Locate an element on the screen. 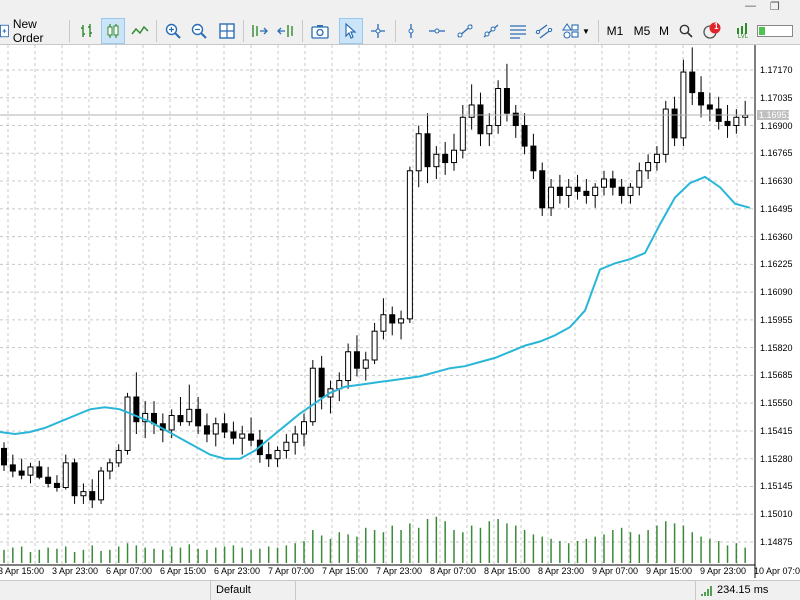 The image size is (800, 600). lvl-label: LVL is located at coordinates (743, 36).